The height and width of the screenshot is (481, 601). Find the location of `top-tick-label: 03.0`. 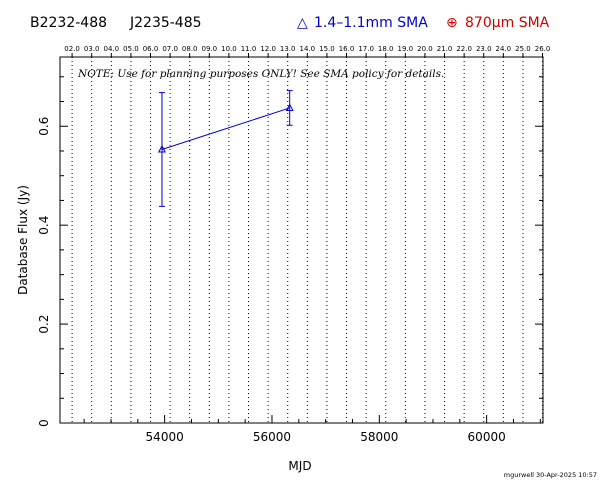

top-tick-label: 03.0 is located at coordinates (92, 49).